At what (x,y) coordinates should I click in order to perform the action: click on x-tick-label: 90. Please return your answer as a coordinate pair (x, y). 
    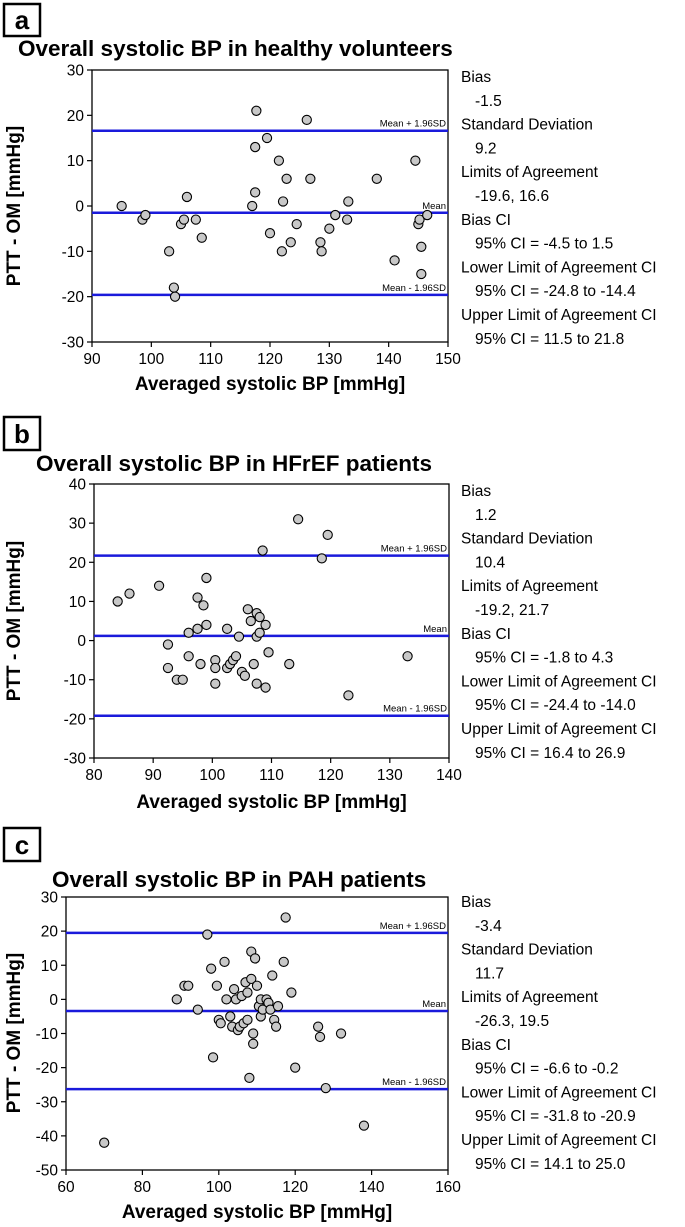
    Looking at the image, I should click on (154, 775).